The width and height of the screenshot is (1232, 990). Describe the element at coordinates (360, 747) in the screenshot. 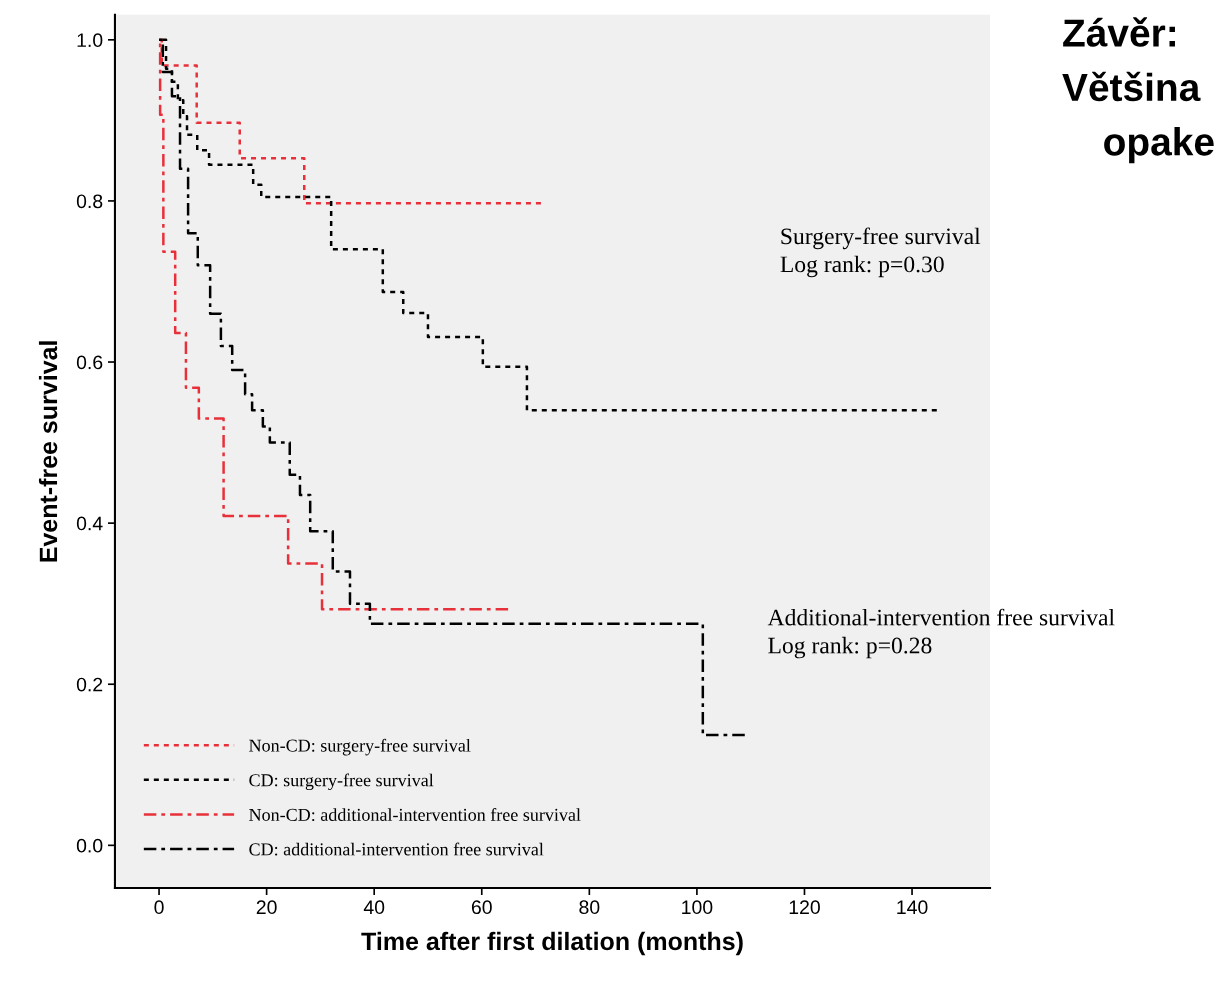

I see `legend-label: Non-CD: surgery-free survival` at that location.